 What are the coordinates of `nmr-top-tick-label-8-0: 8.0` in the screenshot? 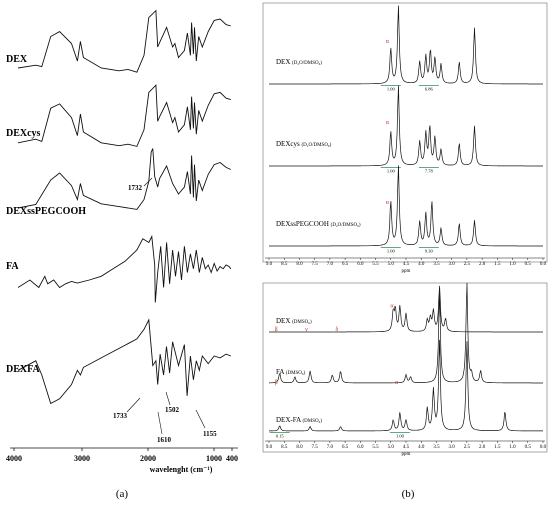 It's located at (299, 264).